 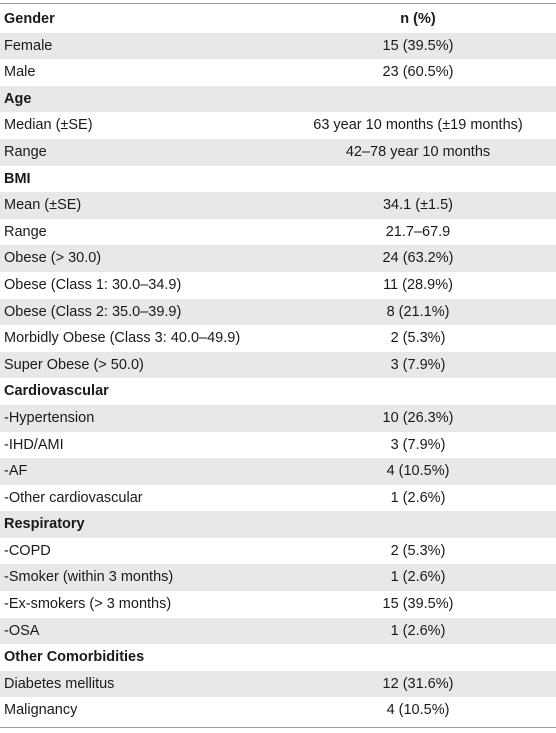 I want to click on table-row: -Other cardiovascular 1 (2.6%), so click(x=278, y=498).